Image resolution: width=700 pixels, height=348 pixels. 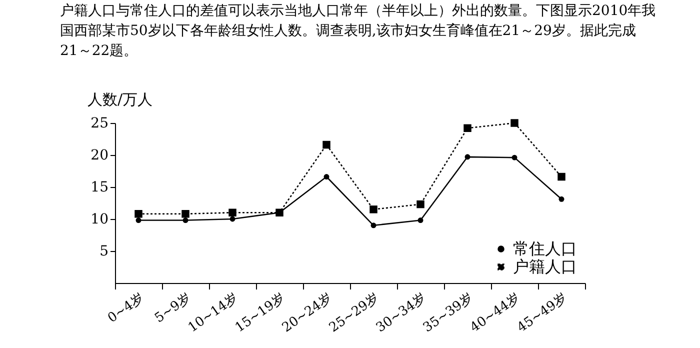 I want to click on chart-title: 户籍人口与常住人口的差值可以表示当地人口常年（半年以上）外出的数量。下图显示2010年我国西部某市50岁以下各年龄组女性人数。调查表明,该市妇女生育峰值在21～29岁。据此完成21～22题。, so click(x=358, y=31).